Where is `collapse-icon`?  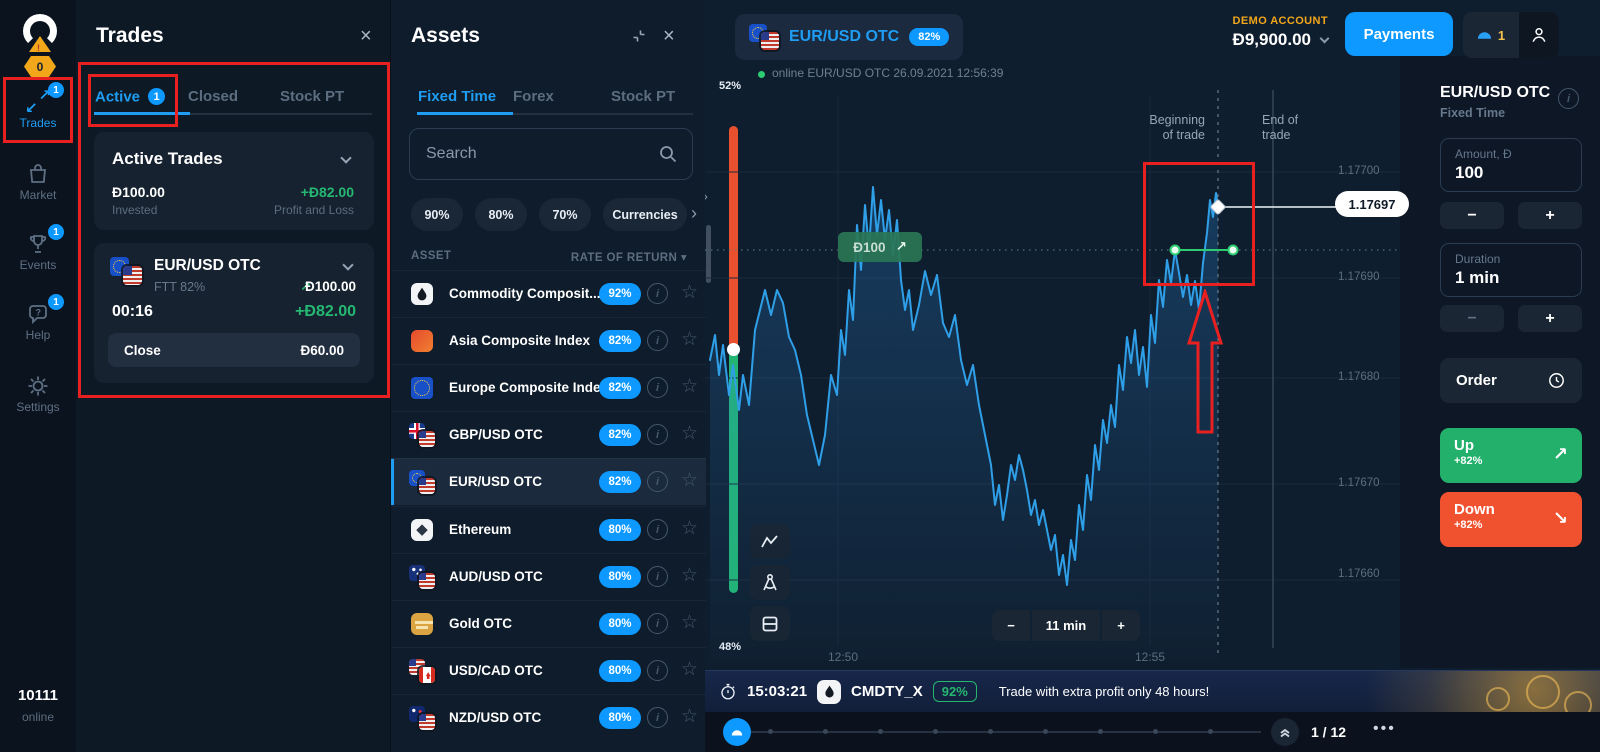
collapse-icon is located at coordinates (639, 37).